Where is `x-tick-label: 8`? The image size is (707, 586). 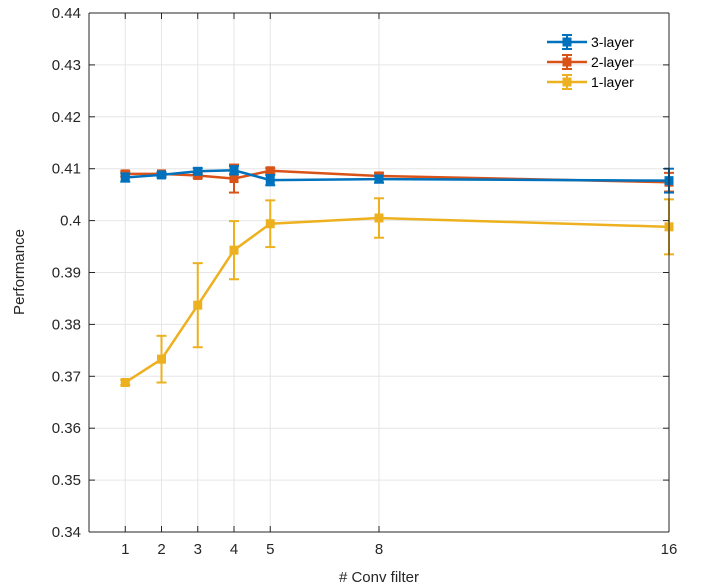
x-tick-label: 8 is located at coordinates (379, 549).